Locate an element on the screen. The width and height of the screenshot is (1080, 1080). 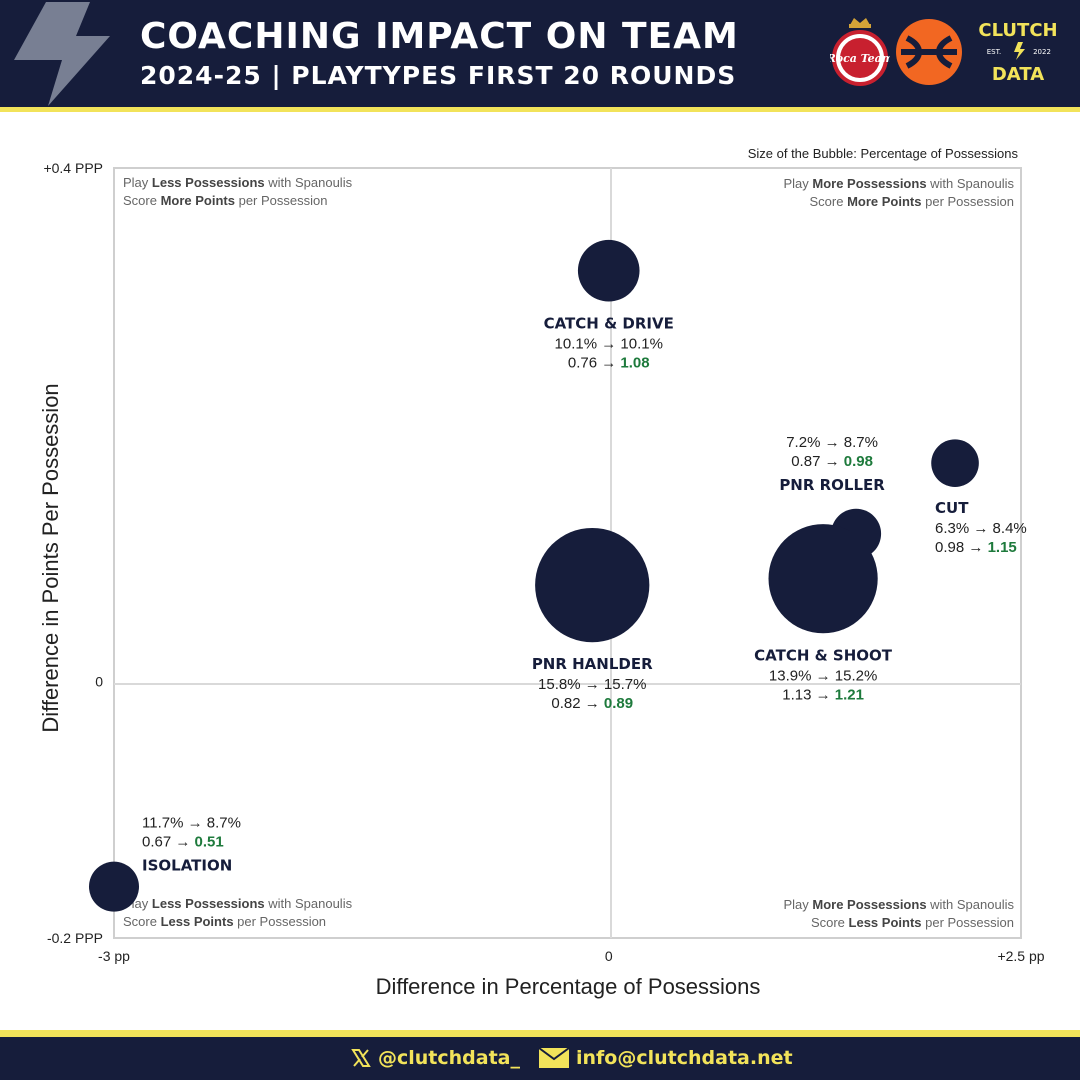
svg-text: EST. is located at coordinates (994, 52).